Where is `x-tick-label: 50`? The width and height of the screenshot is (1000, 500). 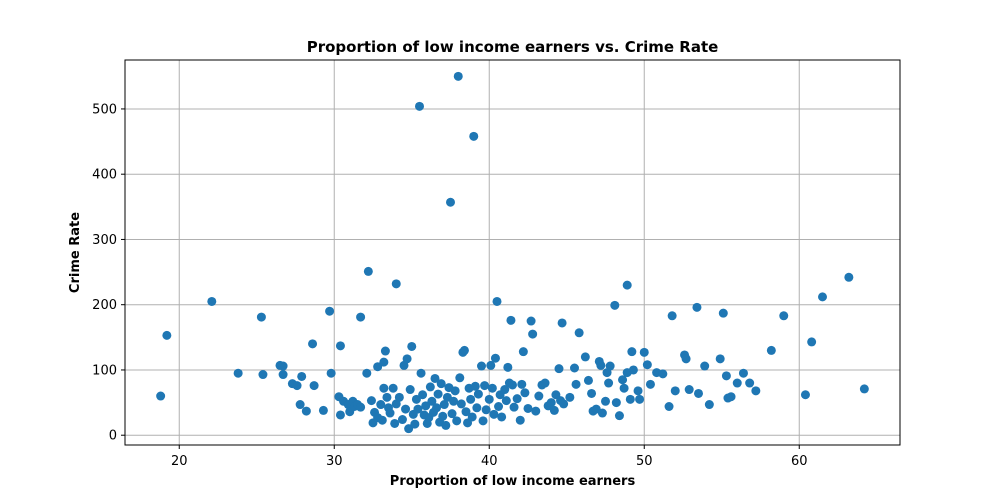 x-tick-label: 50 is located at coordinates (644, 461).